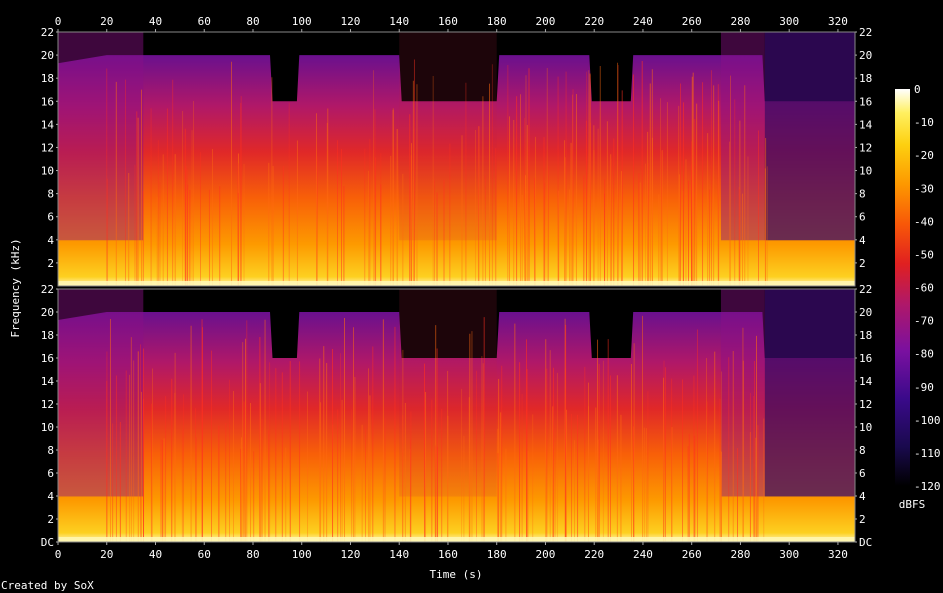 The width and height of the screenshot is (943, 593). Describe the element at coordinates (865, 542) in the screenshot. I see `y-tick-label-right: DC` at that location.